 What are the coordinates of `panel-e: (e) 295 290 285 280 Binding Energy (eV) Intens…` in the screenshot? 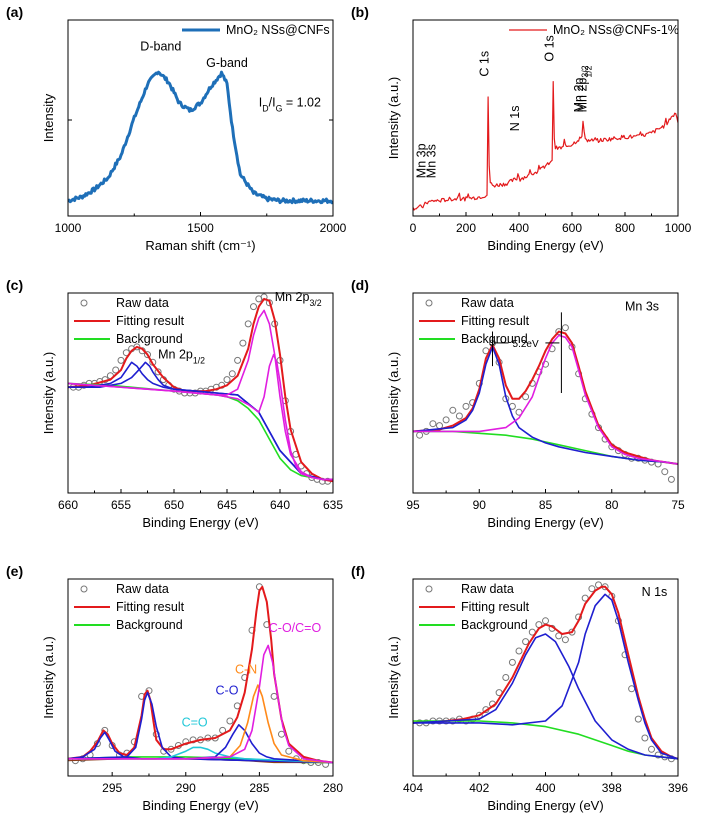 It's located at (174, 688).